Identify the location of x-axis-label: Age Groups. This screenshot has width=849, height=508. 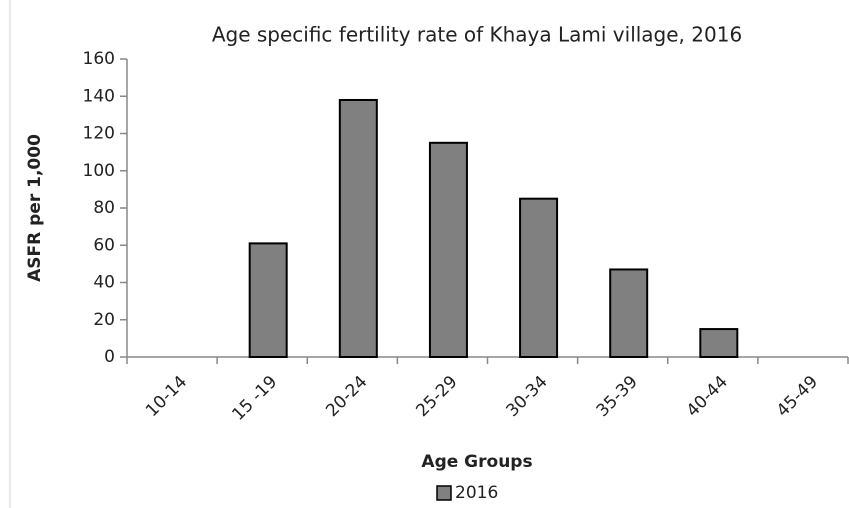
(476, 462).